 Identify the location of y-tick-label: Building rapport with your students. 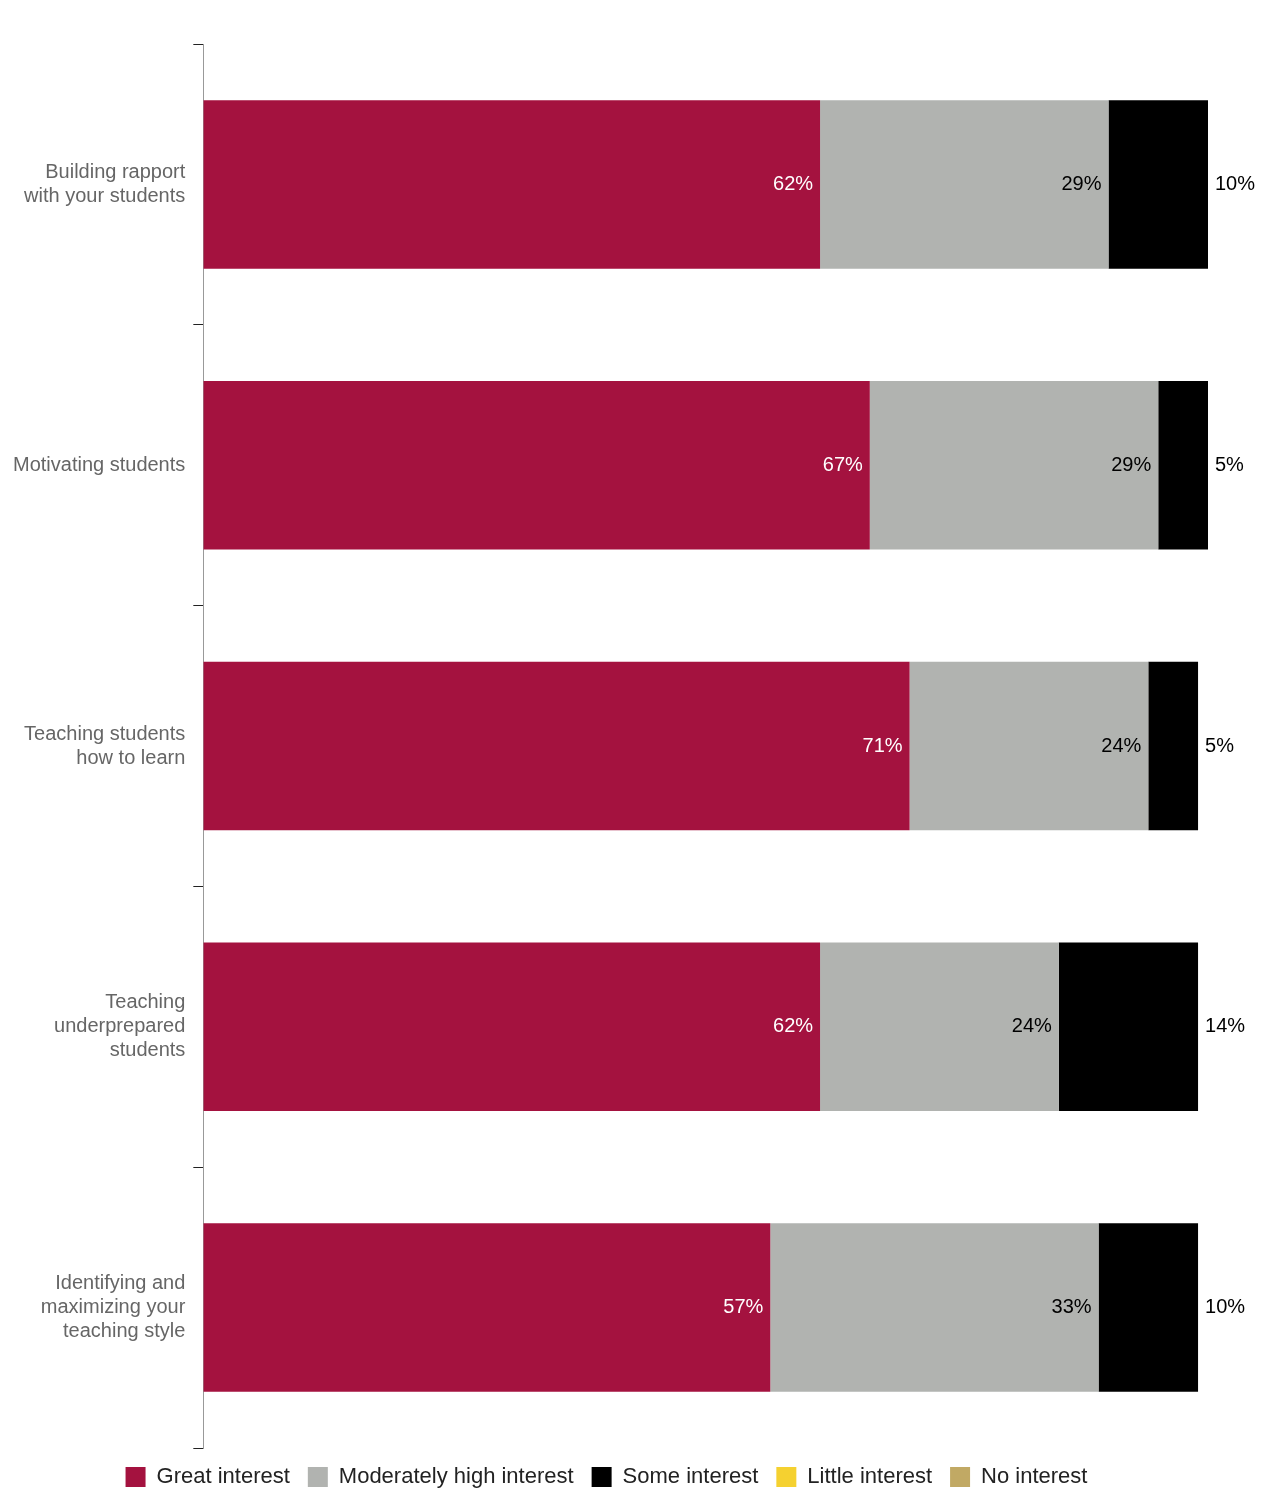
(104, 182).